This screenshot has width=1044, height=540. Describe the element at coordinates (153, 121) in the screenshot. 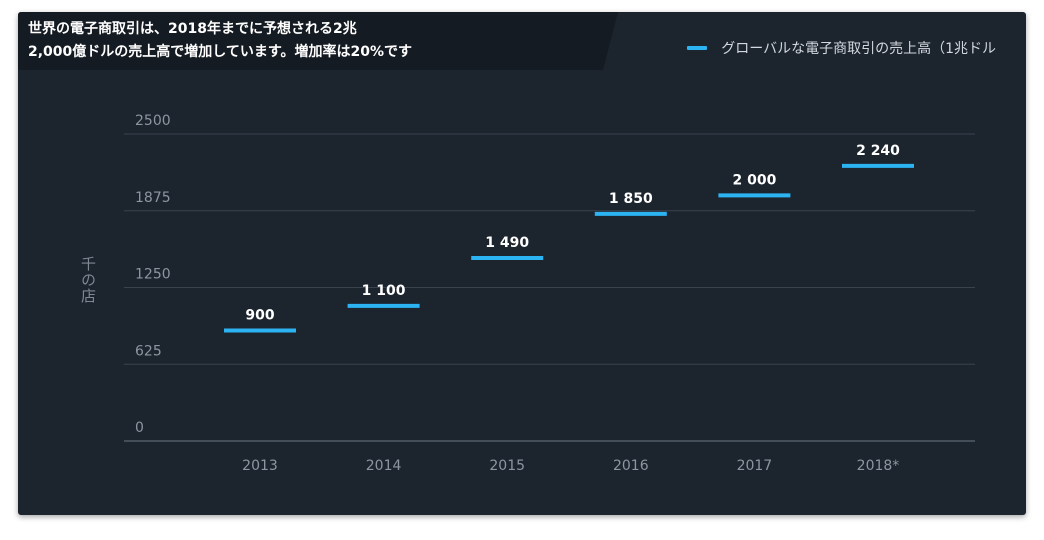

I see `y-tick-label: 2500` at that location.